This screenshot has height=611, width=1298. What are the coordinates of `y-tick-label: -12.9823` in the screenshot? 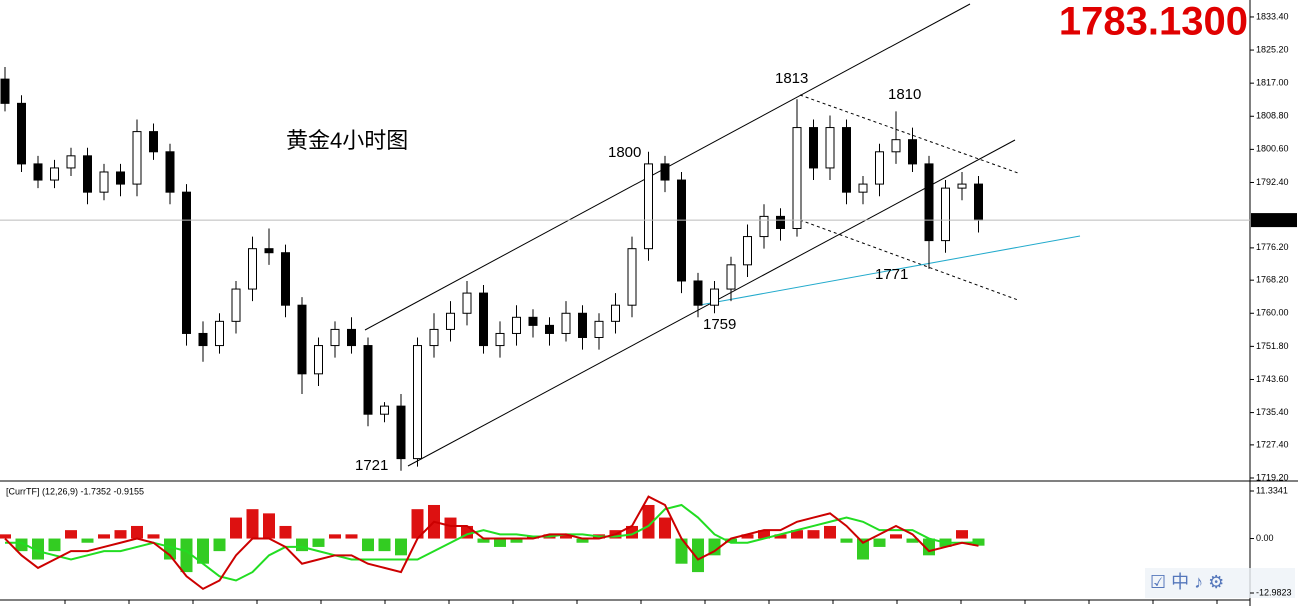 It's located at (1274, 592).